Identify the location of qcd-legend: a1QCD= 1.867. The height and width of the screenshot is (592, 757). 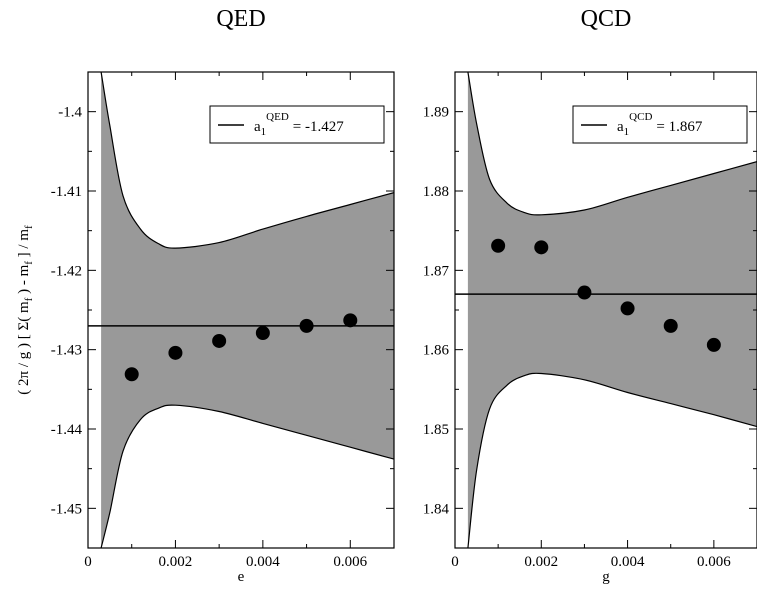
(660, 124).